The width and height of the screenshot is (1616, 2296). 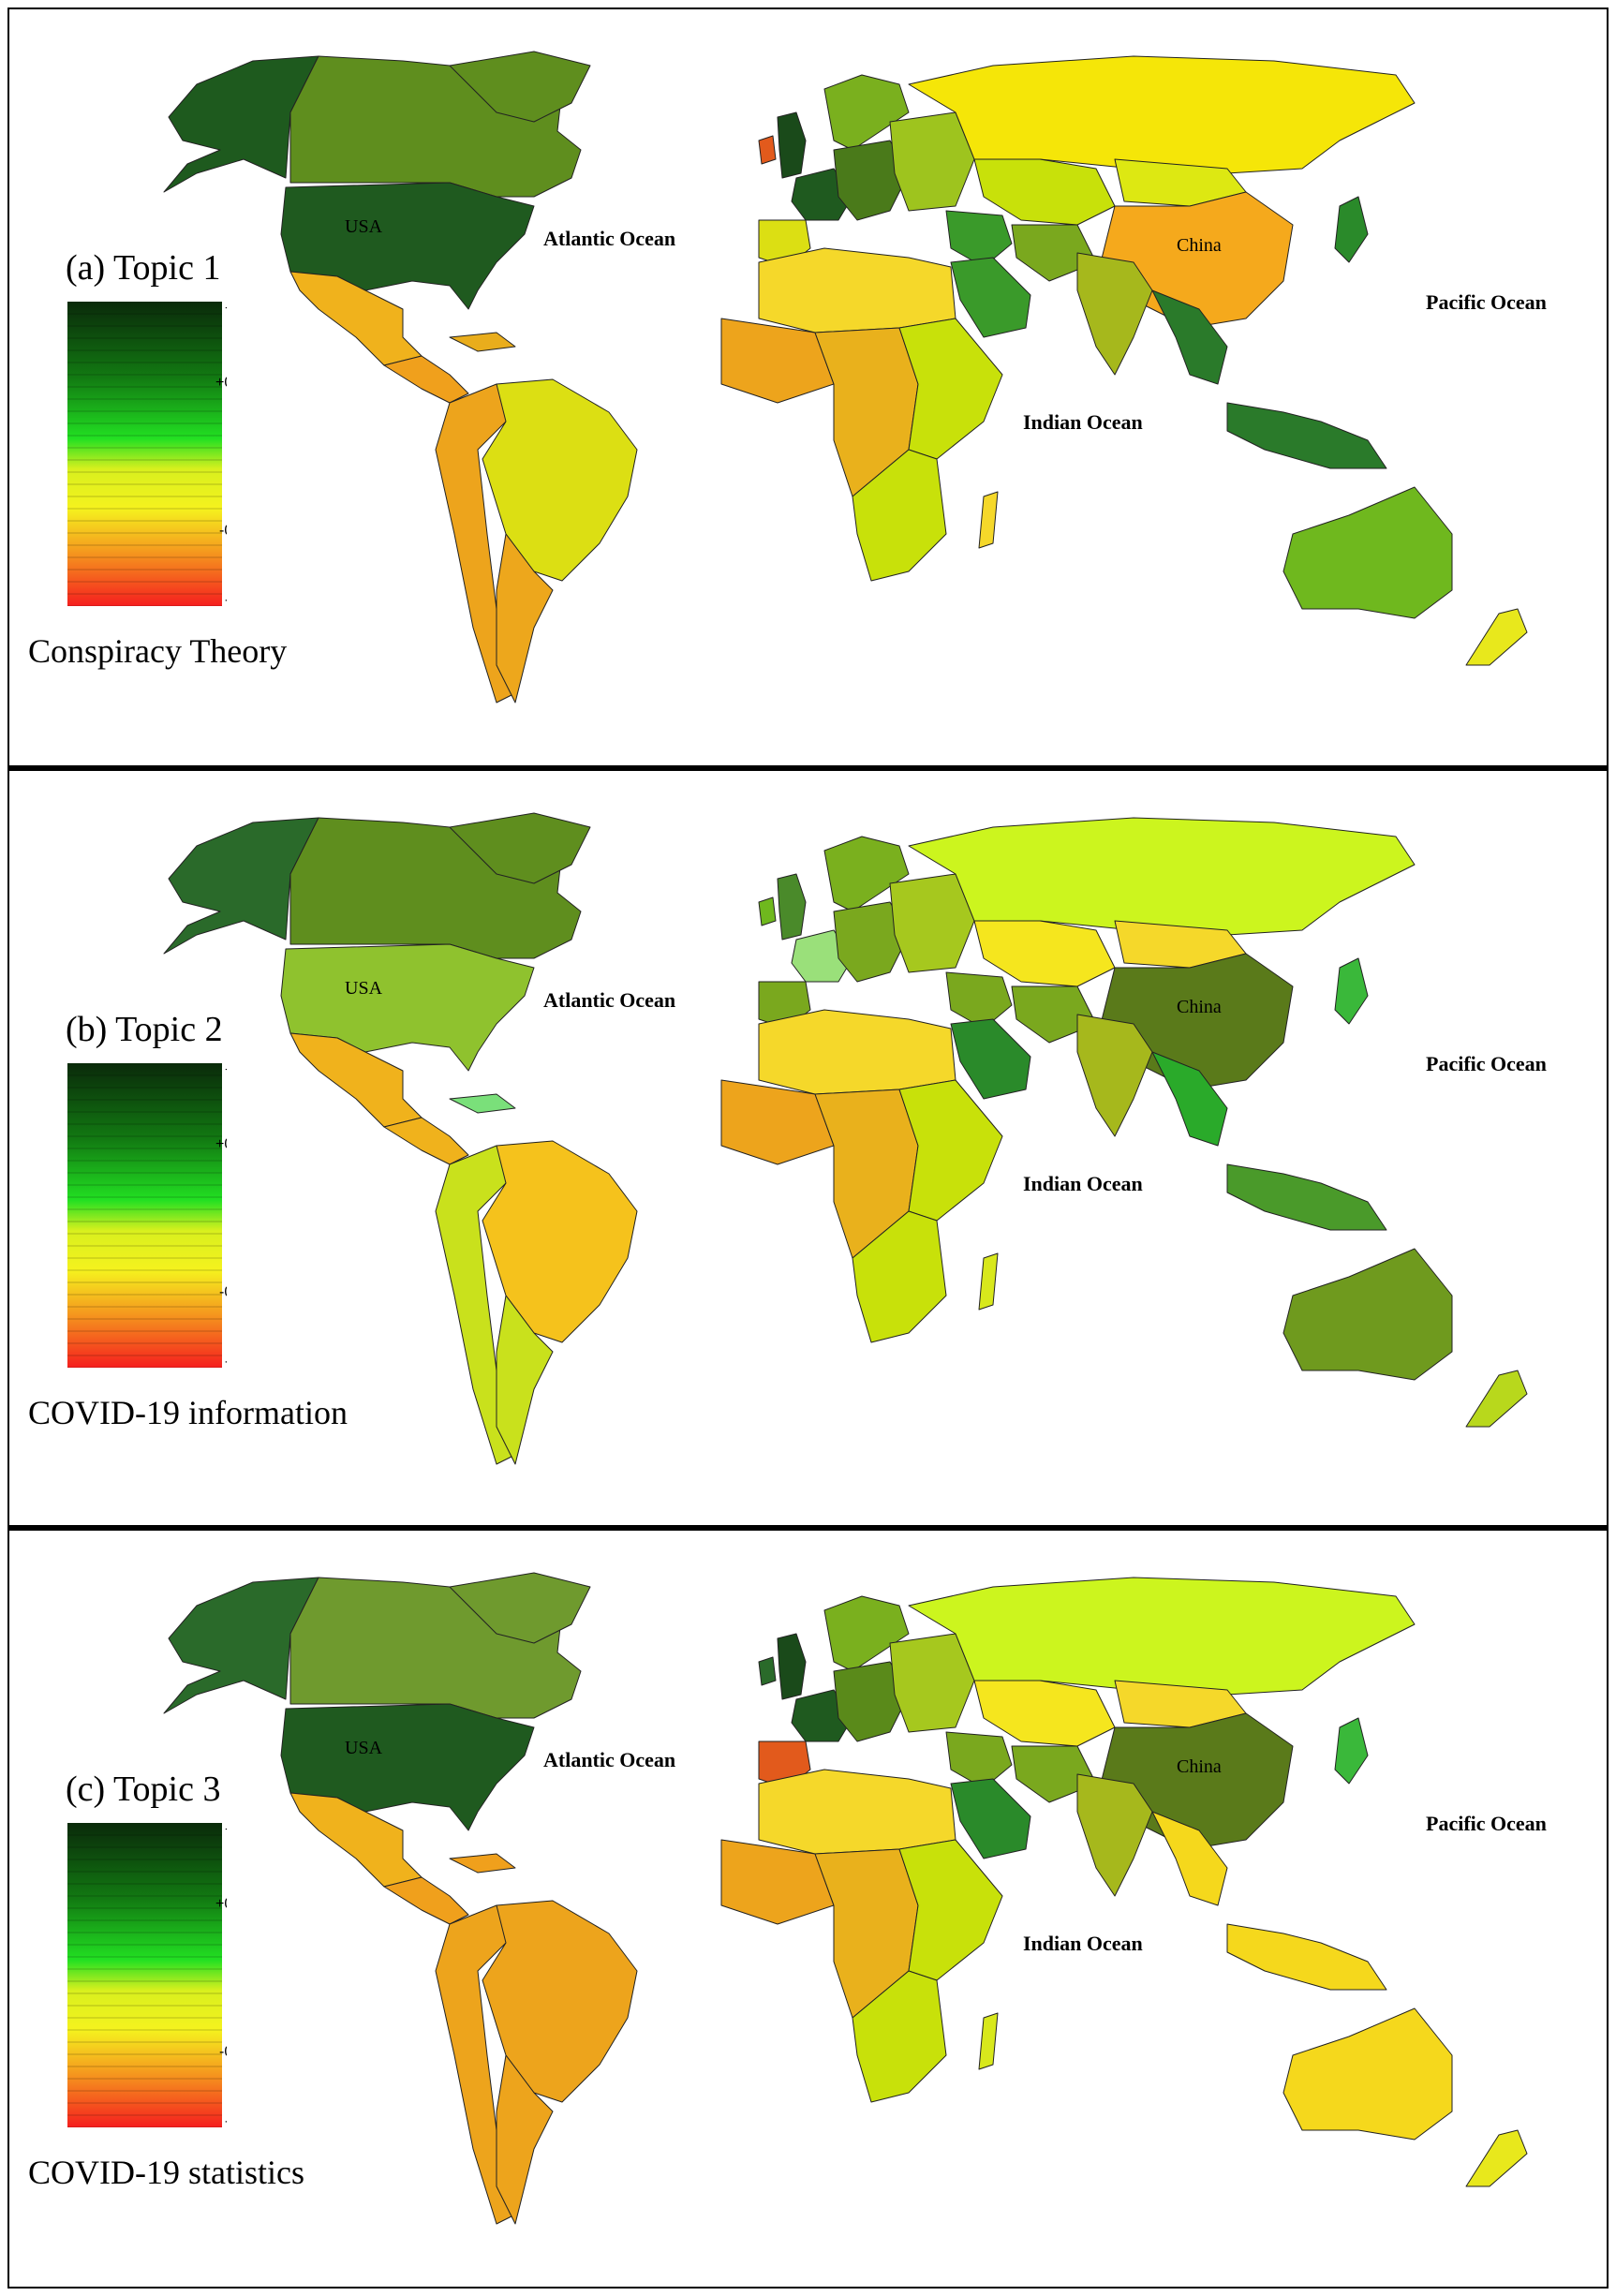 I want to click on usa-label: USA, so click(x=364, y=226).